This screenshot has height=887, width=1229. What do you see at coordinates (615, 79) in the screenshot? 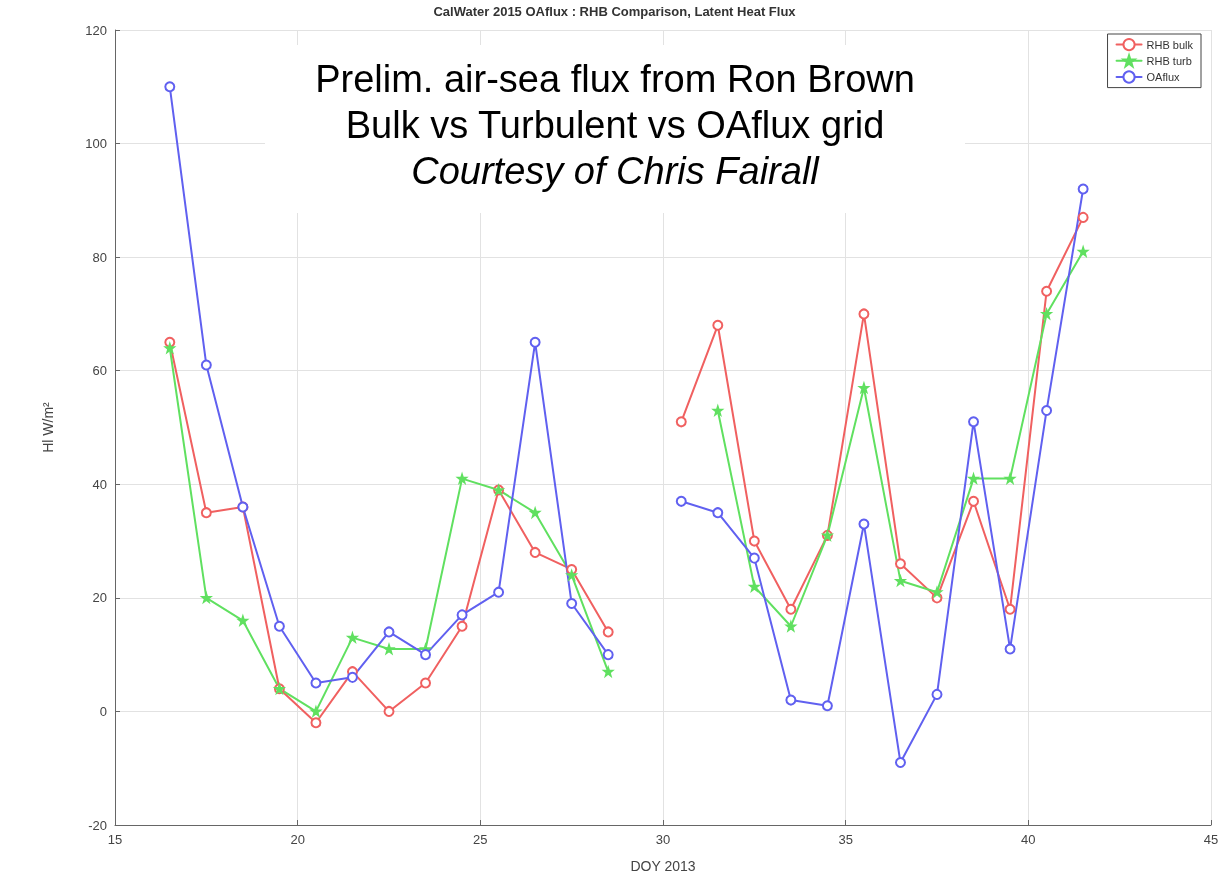
I see `annotation: Prelim. air-sea flux from Ron Brown` at bounding box center [615, 79].